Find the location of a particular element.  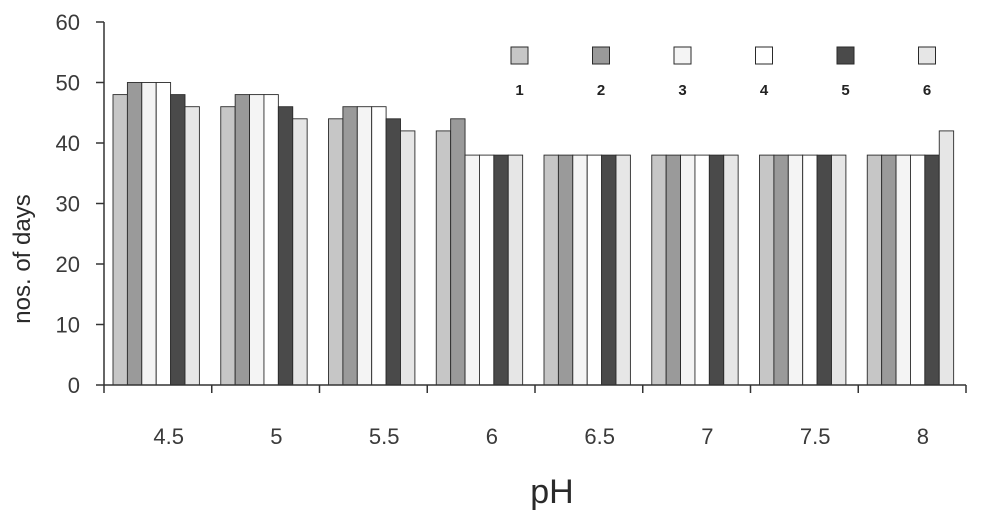

bar-ph-6.5-series-6 is located at coordinates (623, 270).